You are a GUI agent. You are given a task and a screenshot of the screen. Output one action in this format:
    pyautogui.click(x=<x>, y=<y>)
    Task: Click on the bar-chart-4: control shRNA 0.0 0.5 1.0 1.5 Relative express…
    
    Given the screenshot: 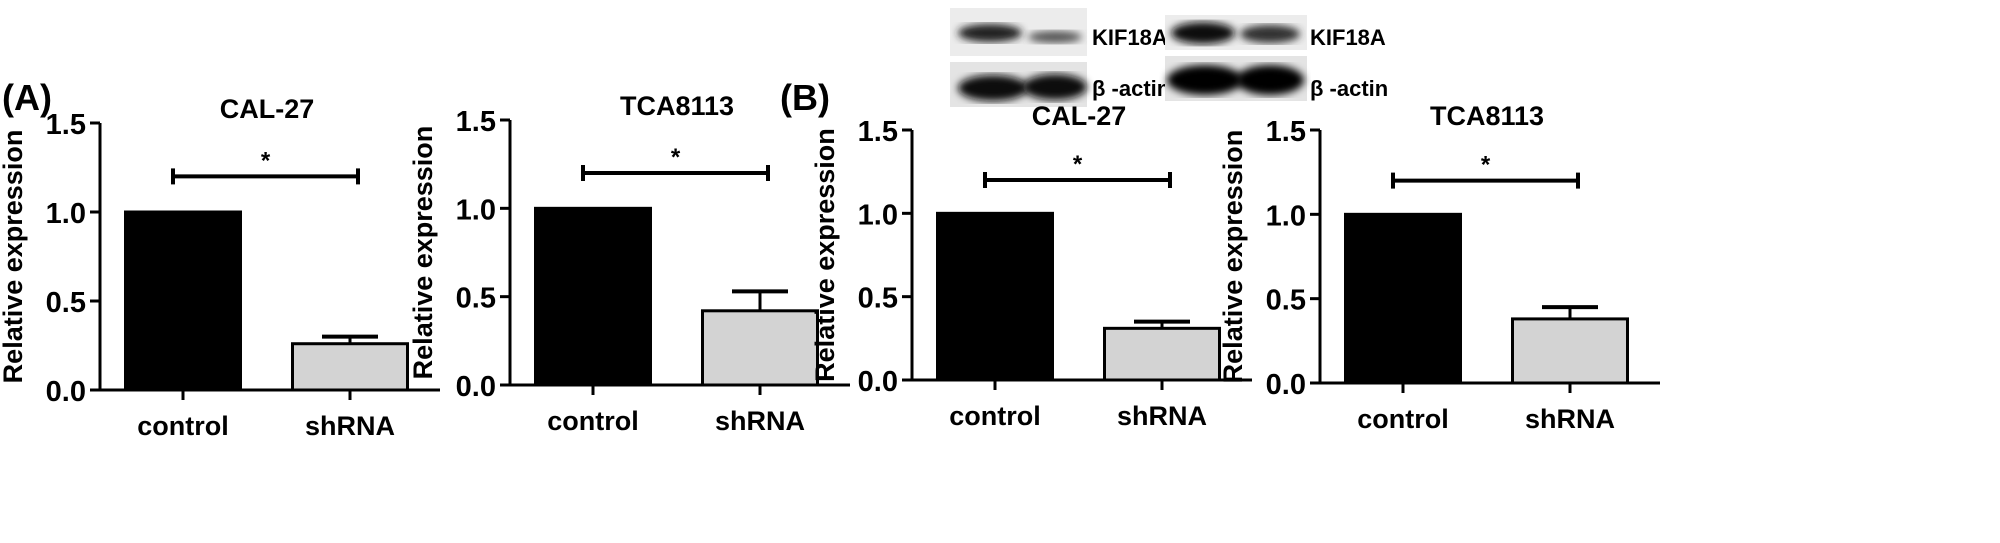 What is the action you would take?
    pyautogui.click(x=1439, y=267)
    